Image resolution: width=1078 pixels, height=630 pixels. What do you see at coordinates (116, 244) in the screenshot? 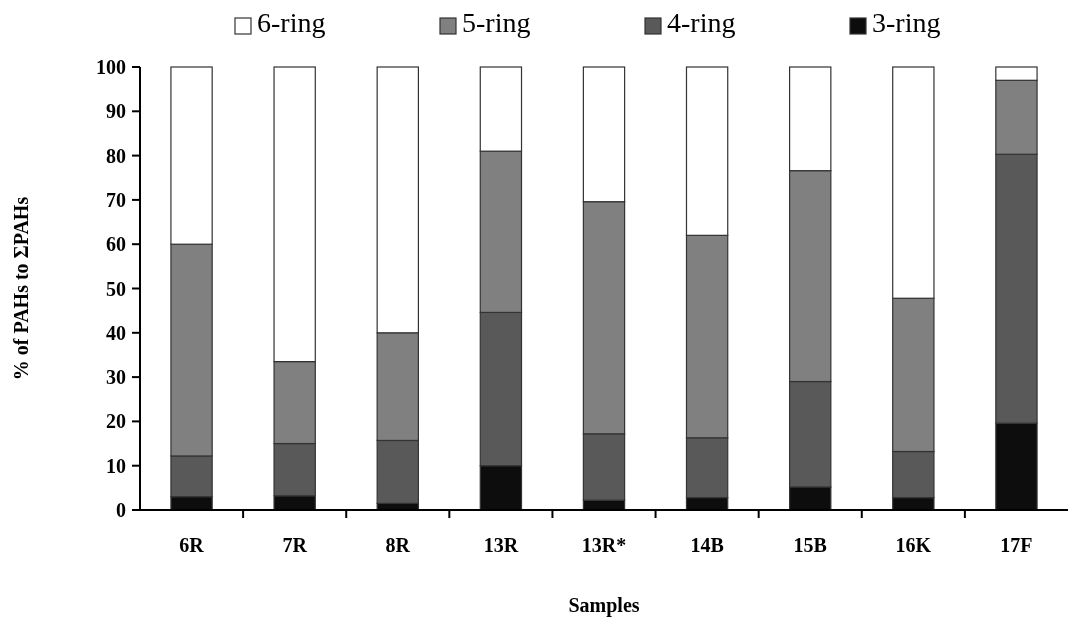
I see `y-tick-label: 60` at bounding box center [116, 244].